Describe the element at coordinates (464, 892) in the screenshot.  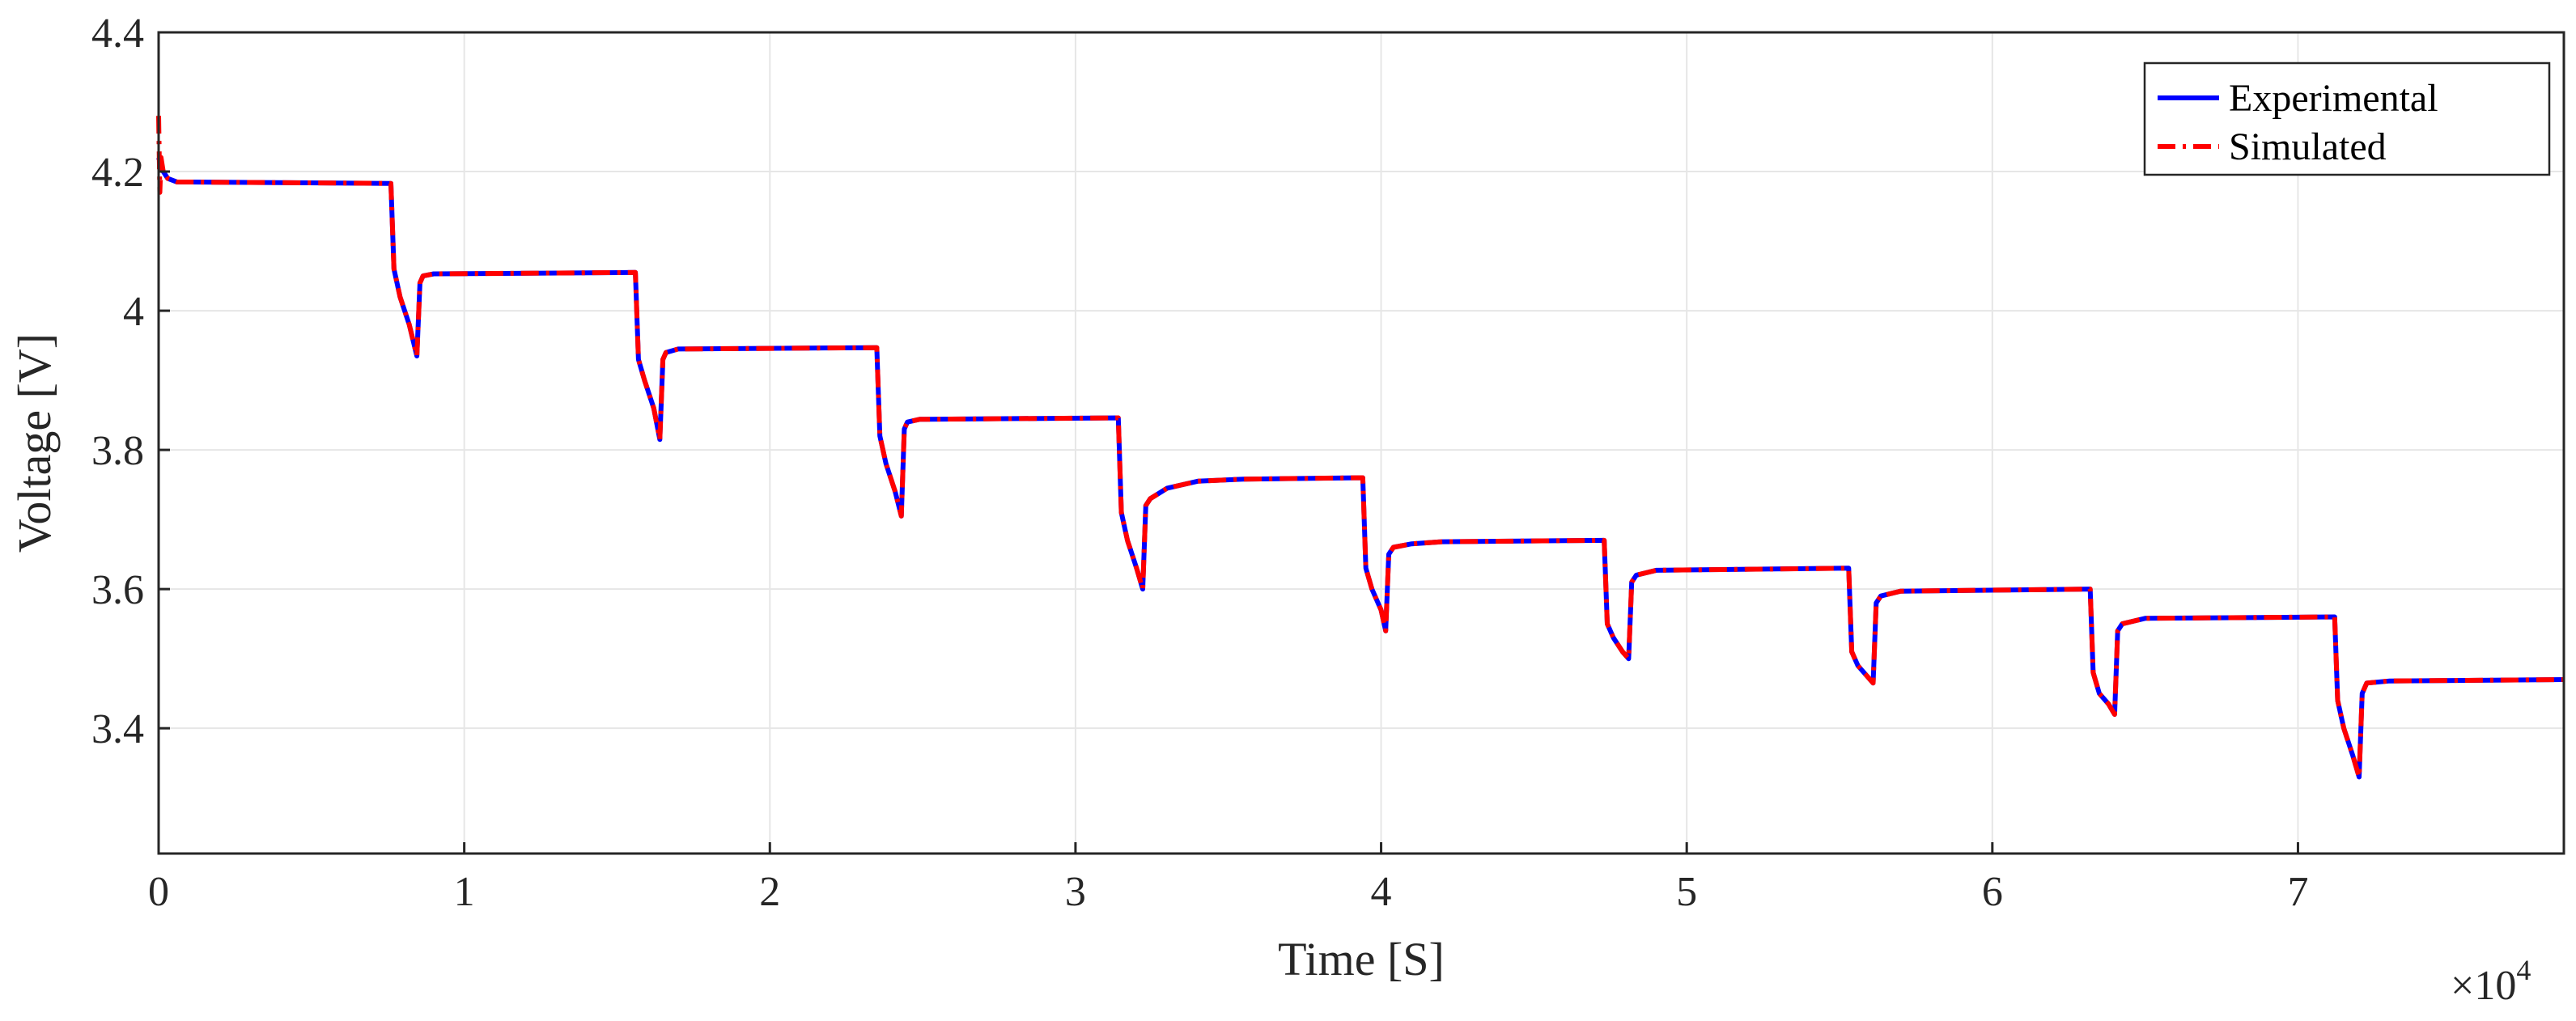
I see `x-tick-label: 1` at that location.